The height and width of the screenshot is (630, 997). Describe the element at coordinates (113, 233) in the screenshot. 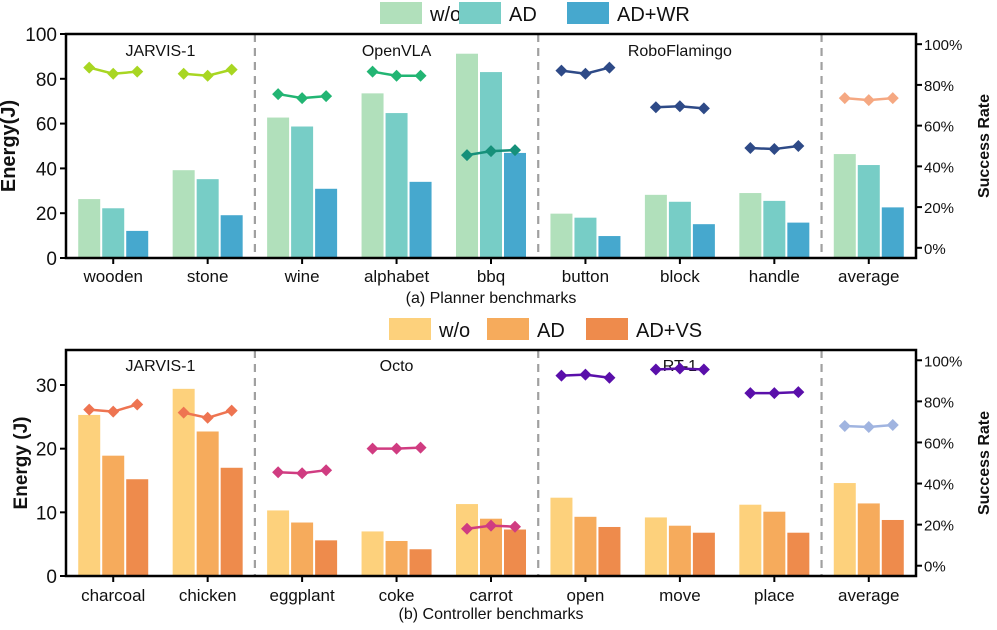

I see `panel-a-bar-wooden-AD` at that location.